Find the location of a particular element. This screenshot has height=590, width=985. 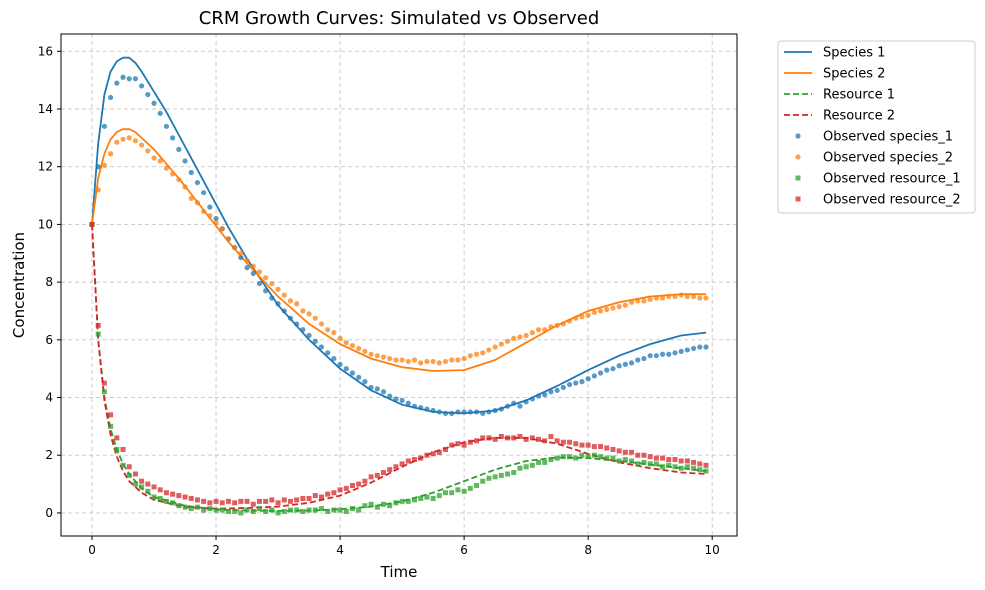

y-tick-label: 2 is located at coordinates (49, 455).